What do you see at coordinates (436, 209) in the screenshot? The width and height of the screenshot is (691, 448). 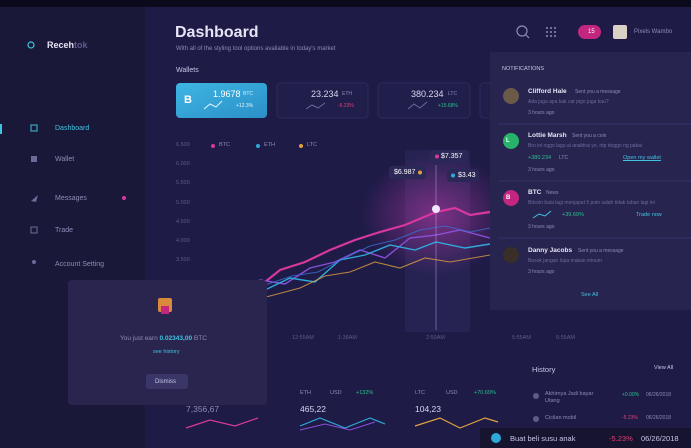 I see `cursor-dot` at bounding box center [436, 209].